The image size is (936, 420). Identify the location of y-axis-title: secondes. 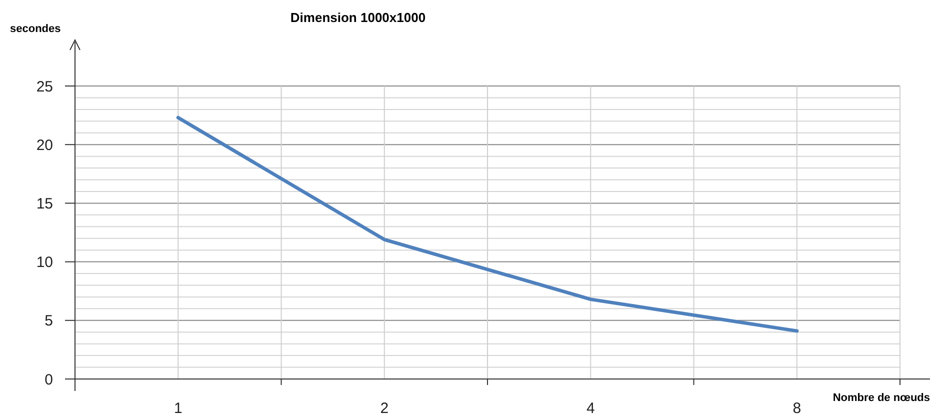
(35, 29).